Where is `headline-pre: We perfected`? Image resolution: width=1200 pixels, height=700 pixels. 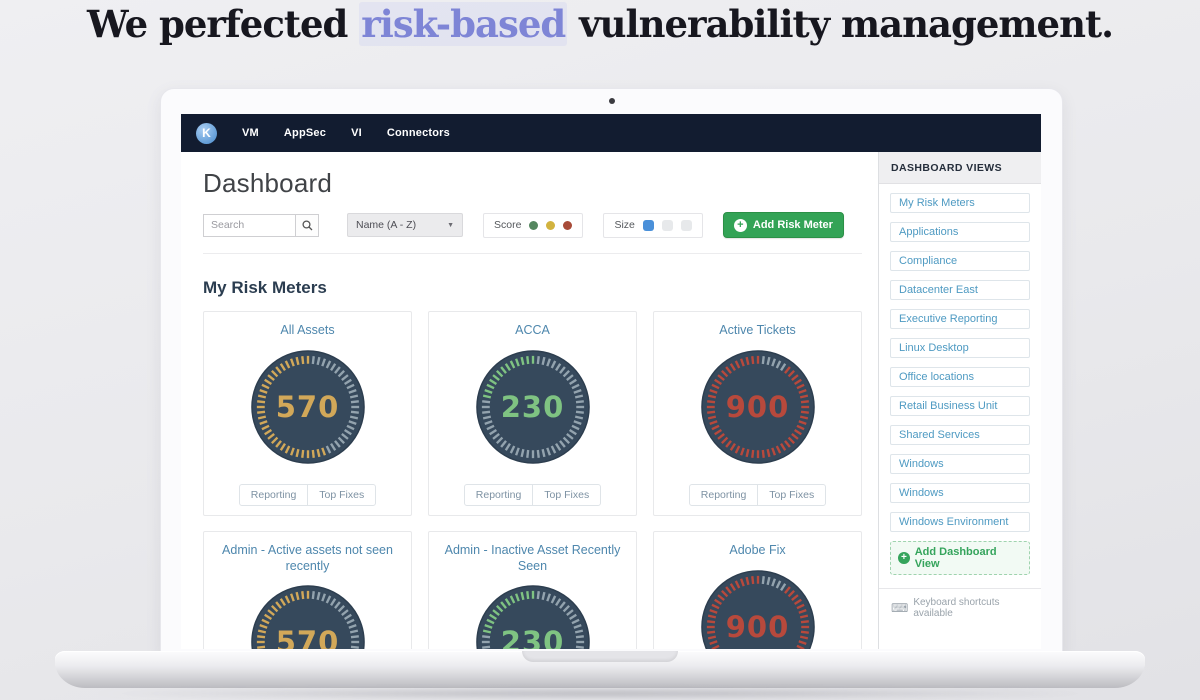
headline-pre: We perfected is located at coordinates (223, 24).